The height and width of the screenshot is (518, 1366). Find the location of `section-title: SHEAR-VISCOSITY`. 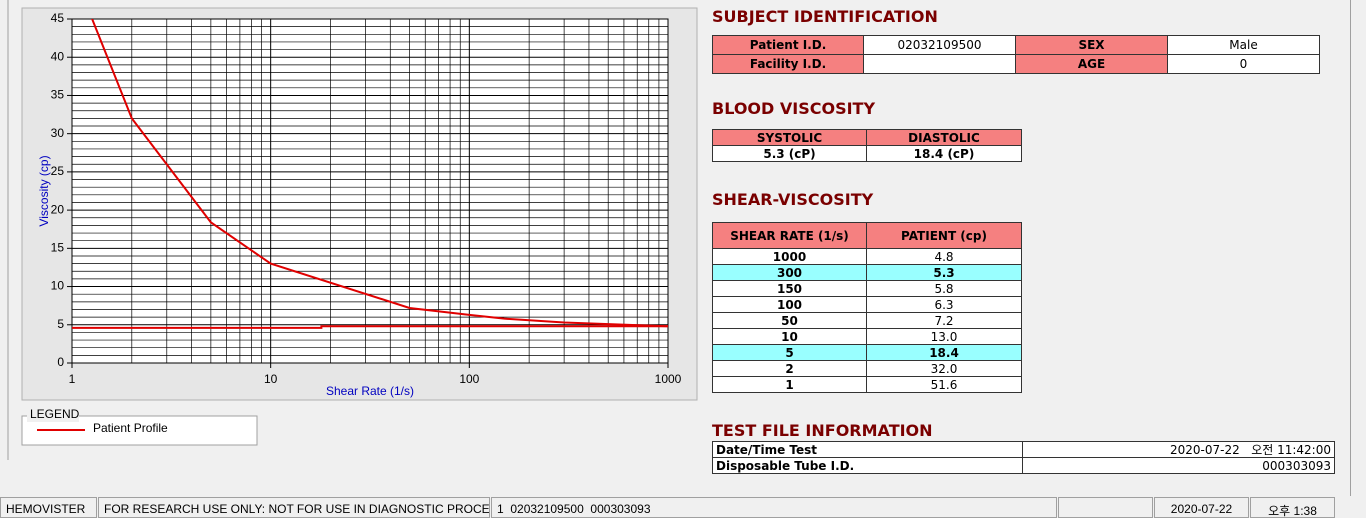

section-title: SHEAR-VISCOSITY is located at coordinates (793, 199).